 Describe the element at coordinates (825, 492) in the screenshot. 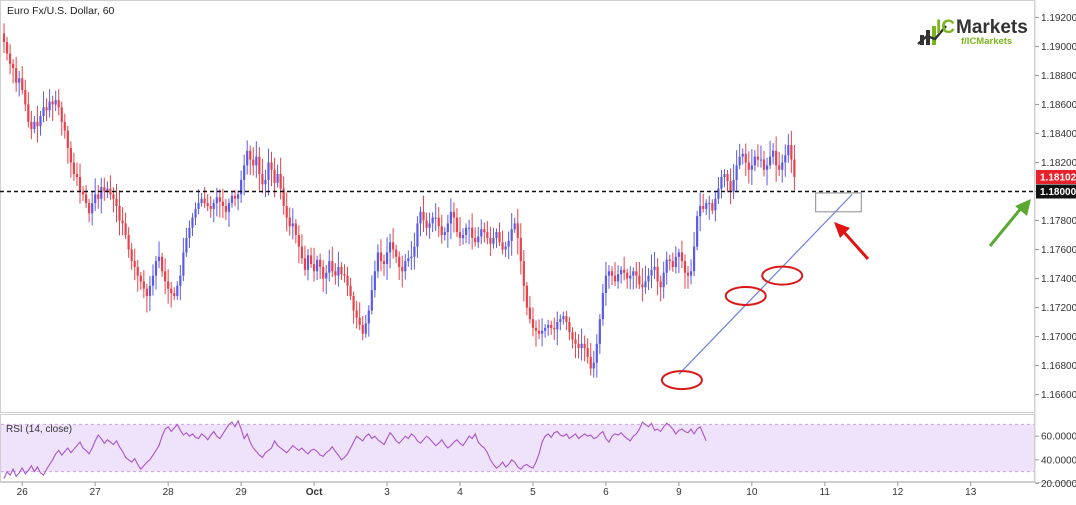

I see `time-tick-label: 11` at that location.